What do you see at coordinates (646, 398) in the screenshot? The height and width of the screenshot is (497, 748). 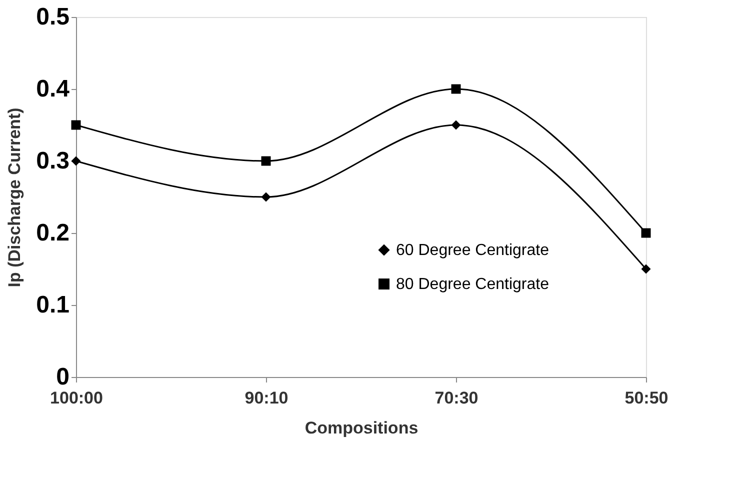 I see `x-tick-label: 50:50` at bounding box center [646, 398].